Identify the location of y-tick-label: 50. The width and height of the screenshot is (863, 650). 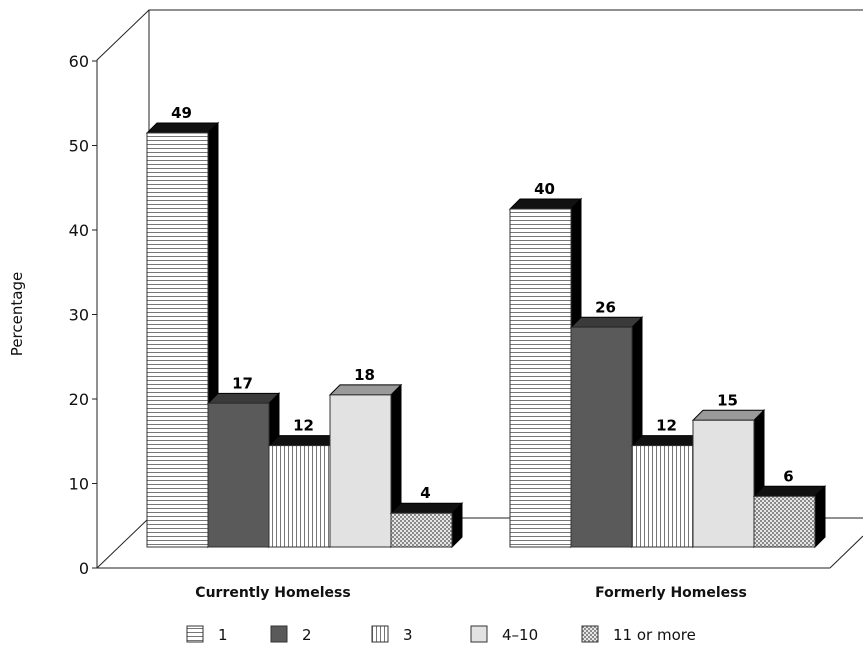
(79, 146).